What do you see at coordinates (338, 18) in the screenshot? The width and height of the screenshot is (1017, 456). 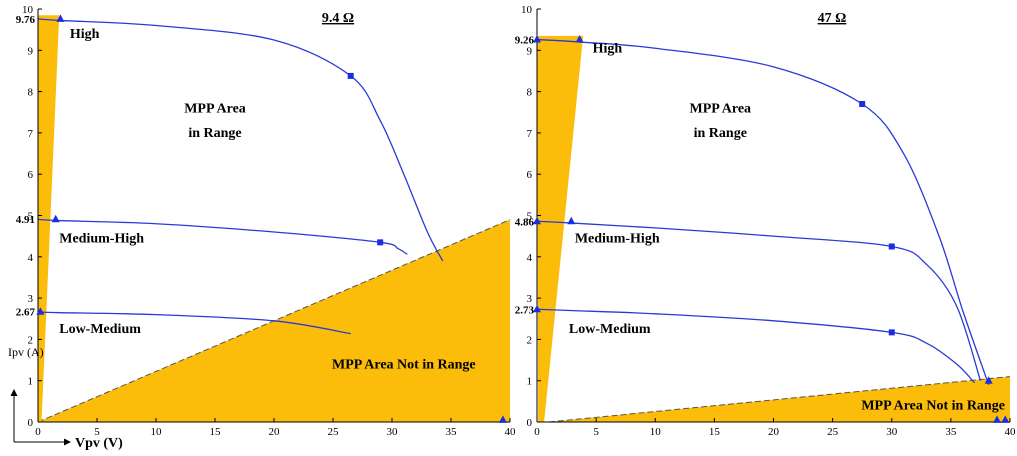 I see `chart-title: 9.4 Ω` at bounding box center [338, 18].